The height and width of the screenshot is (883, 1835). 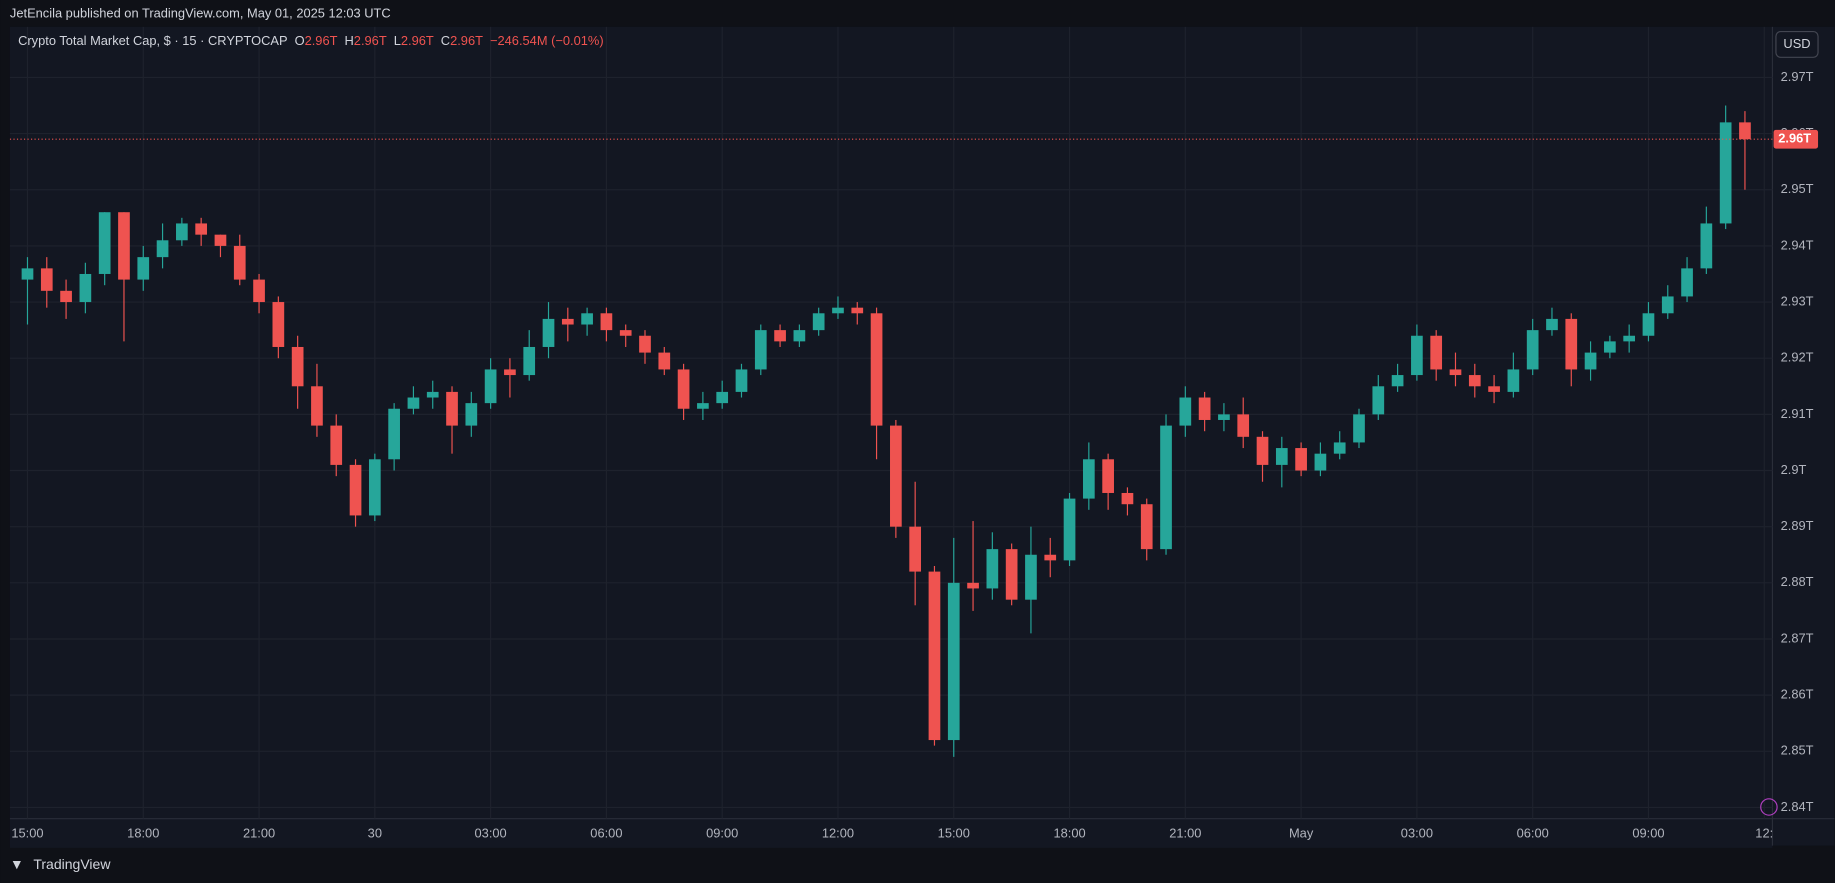 I want to click on y-tick-label: 2.97T, so click(x=1797, y=76).